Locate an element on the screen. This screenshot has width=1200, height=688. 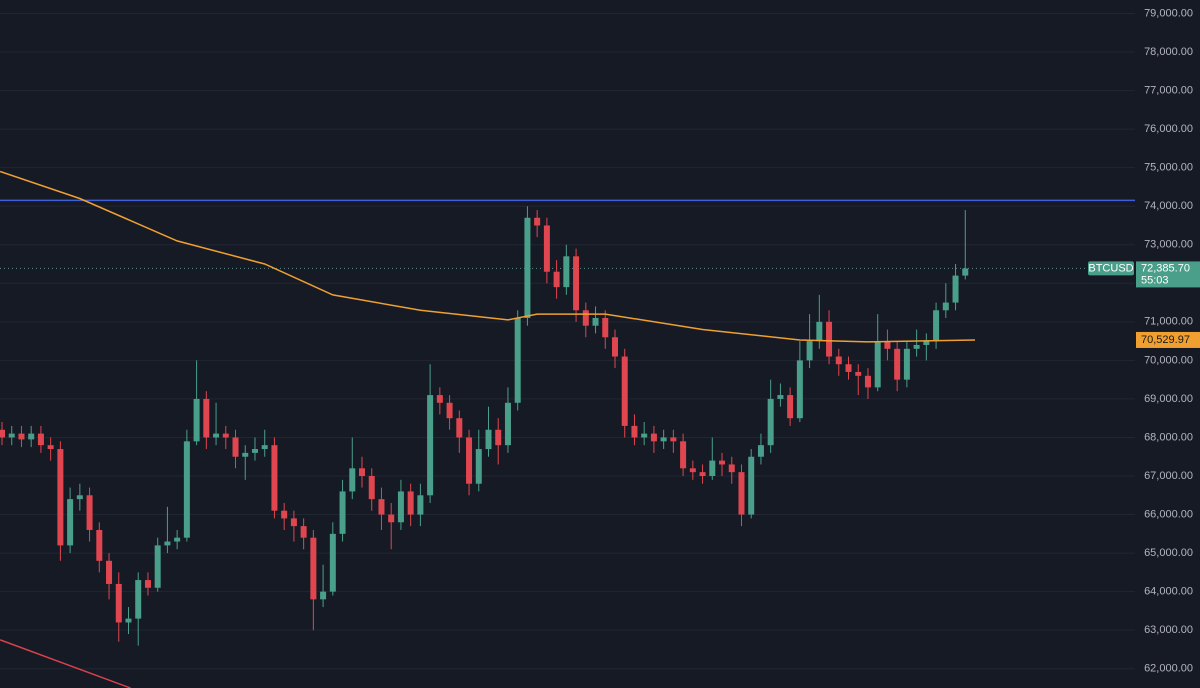
trendline is located at coordinates (65, 663).